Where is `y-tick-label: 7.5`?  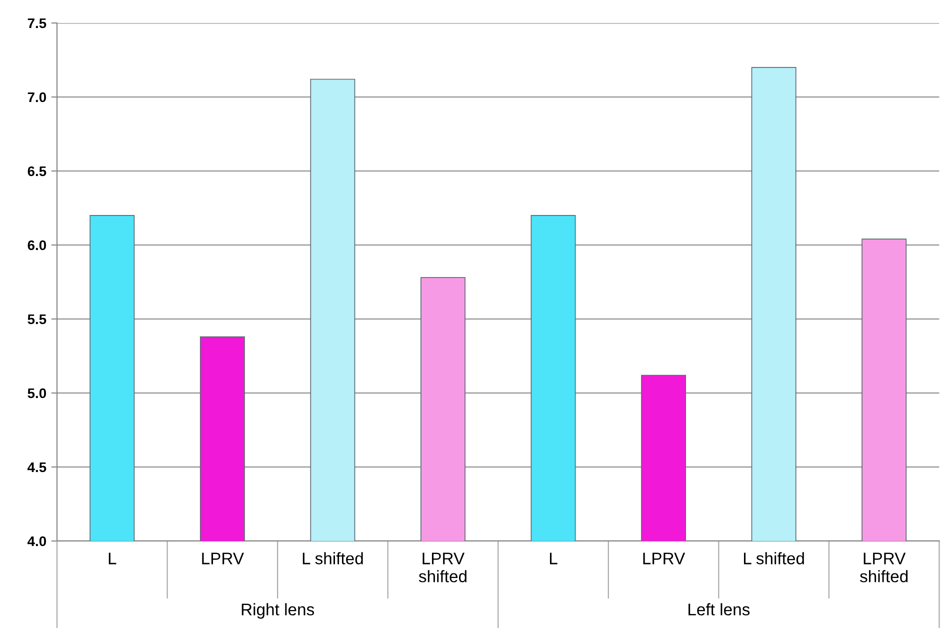
y-tick-label: 7.5 is located at coordinates (37, 23).